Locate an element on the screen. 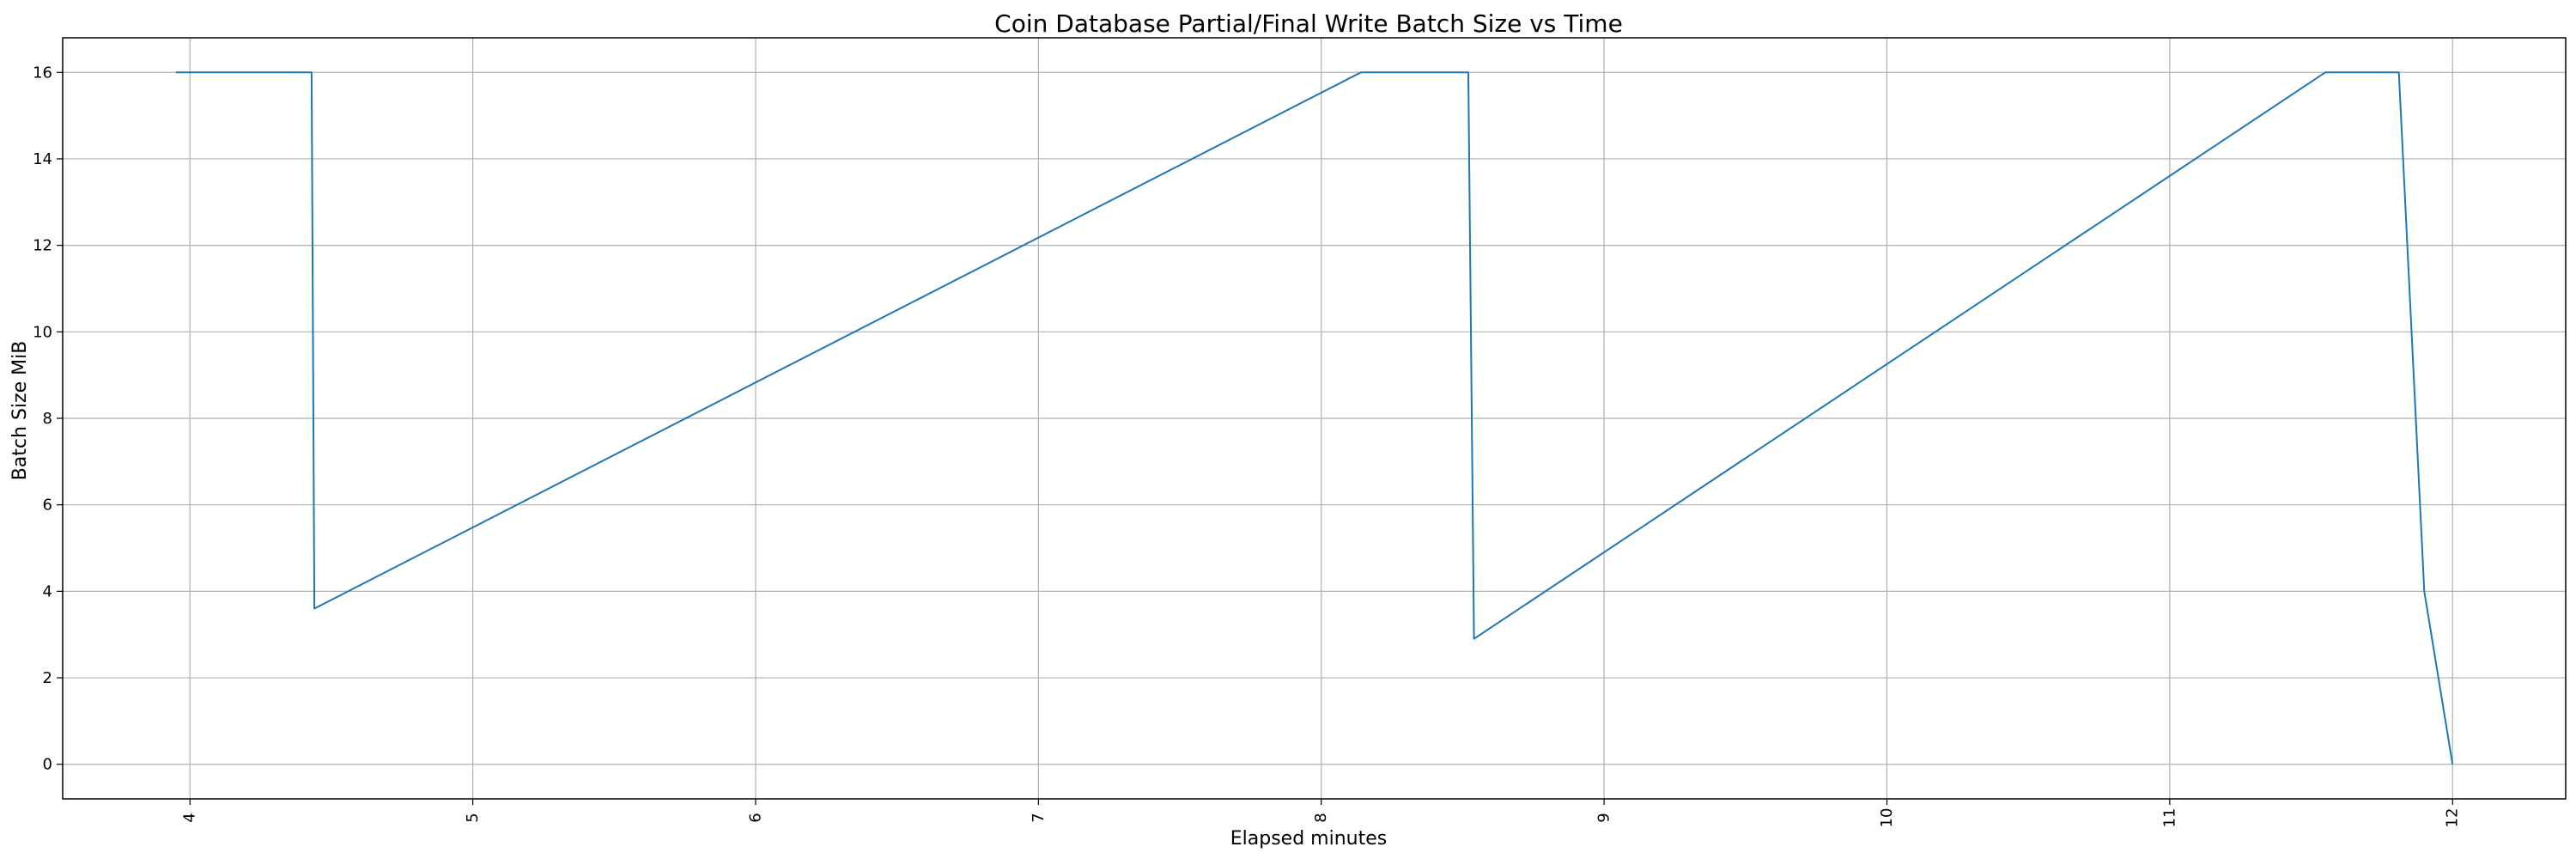 The height and width of the screenshot is (859, 2576). x-tick-label: 11 is located at coordinates (2169, 818).